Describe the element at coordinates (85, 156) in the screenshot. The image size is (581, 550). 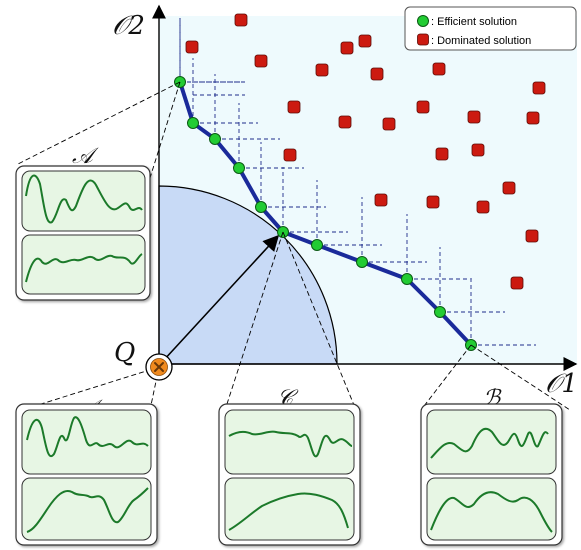
I see `panel-a-title: 𝒜` at that location.